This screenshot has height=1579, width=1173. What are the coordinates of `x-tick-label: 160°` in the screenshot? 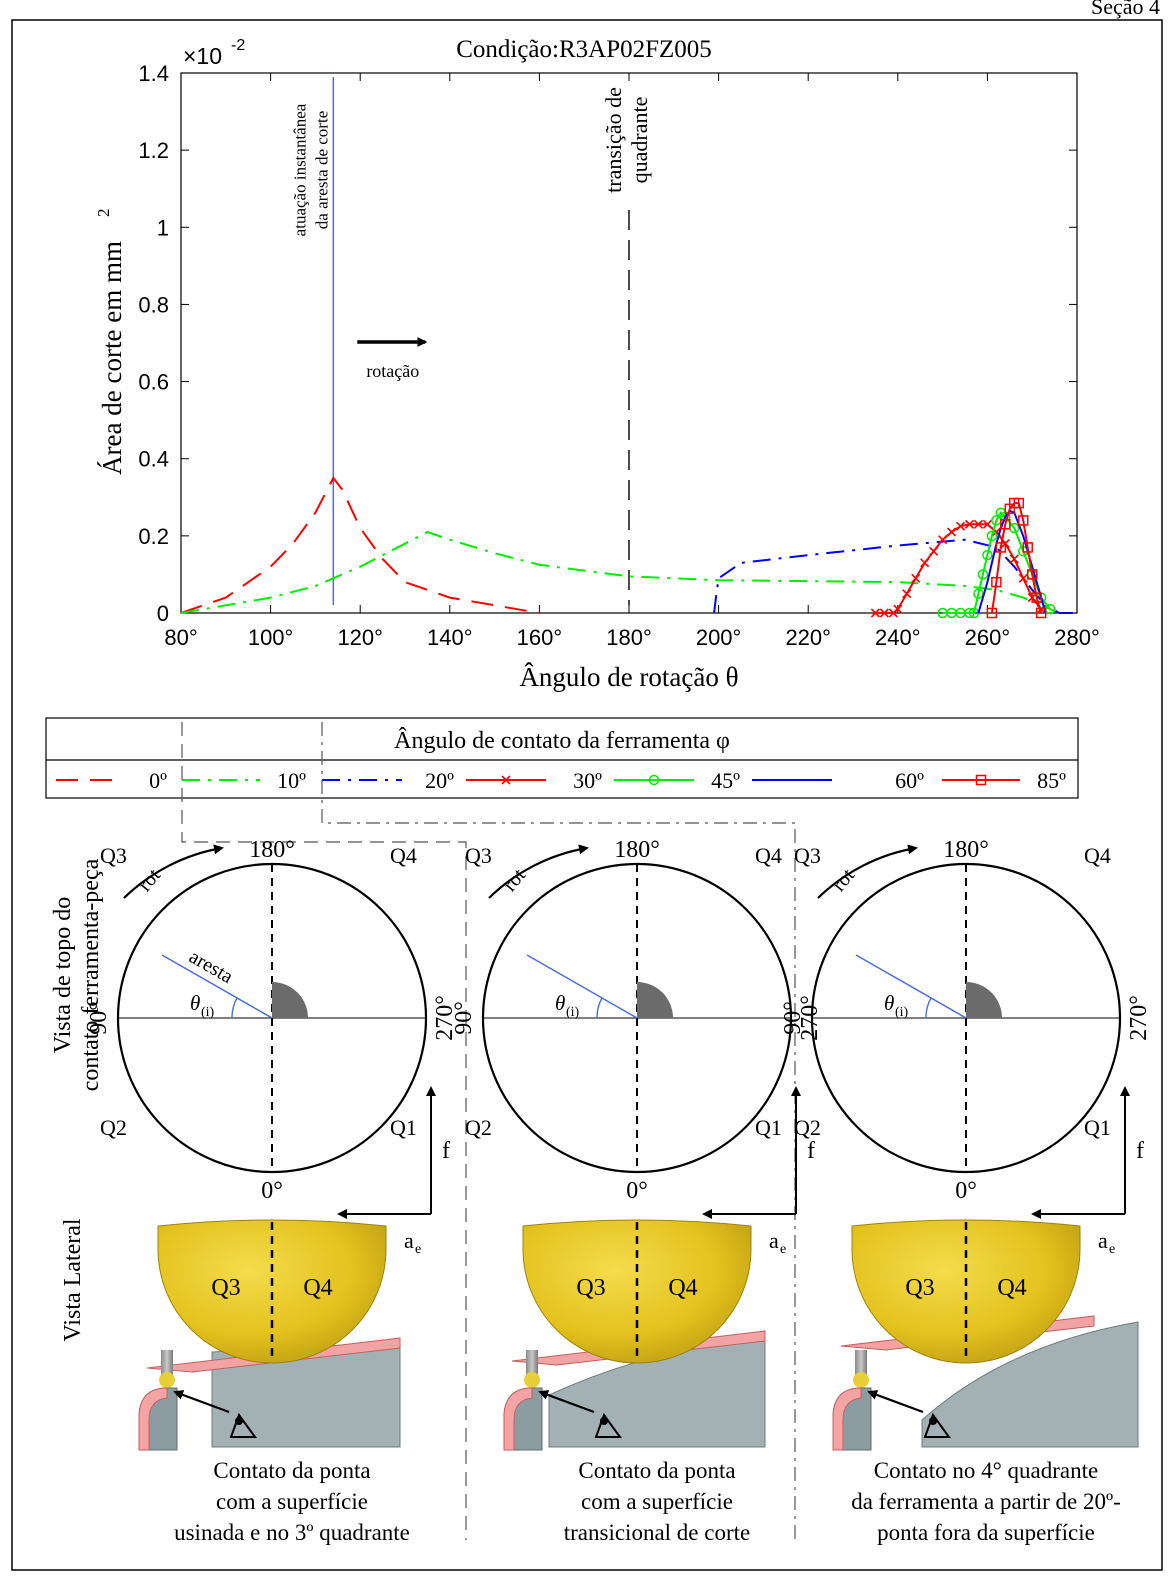 It's located at (540, 637).